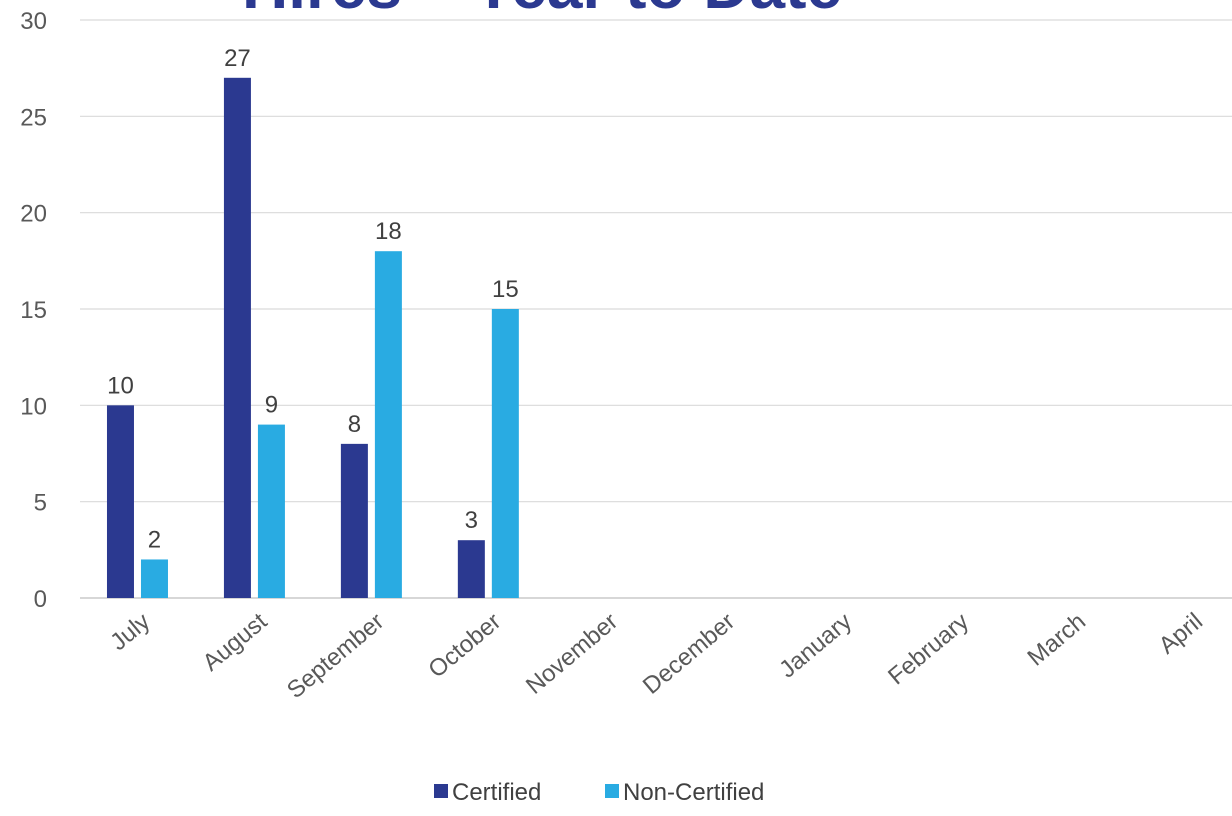 This screenshot has height=816, width=1232. What do you see at coordinates (1181, 634) in the screenshot?
I see `x-tick-label: April` at bounding box center [1181, 634].